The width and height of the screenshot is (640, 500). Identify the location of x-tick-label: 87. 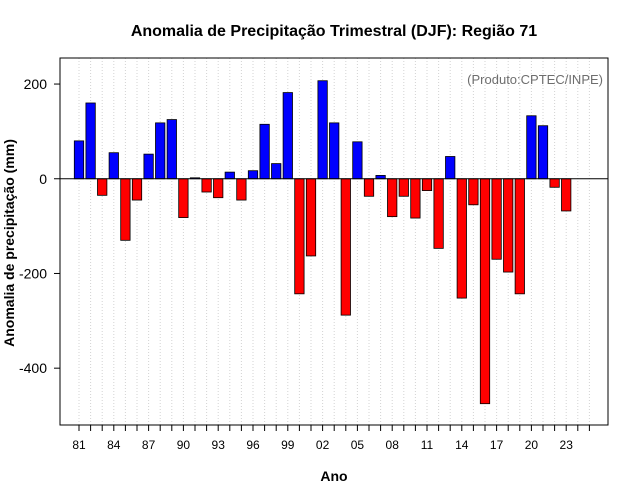
(149, 445).